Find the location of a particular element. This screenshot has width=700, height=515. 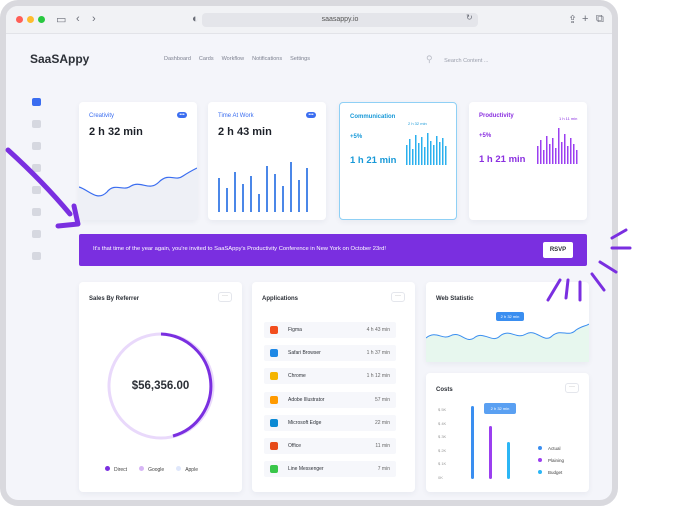

minimize-window-button is located at coordinates (30, 19).